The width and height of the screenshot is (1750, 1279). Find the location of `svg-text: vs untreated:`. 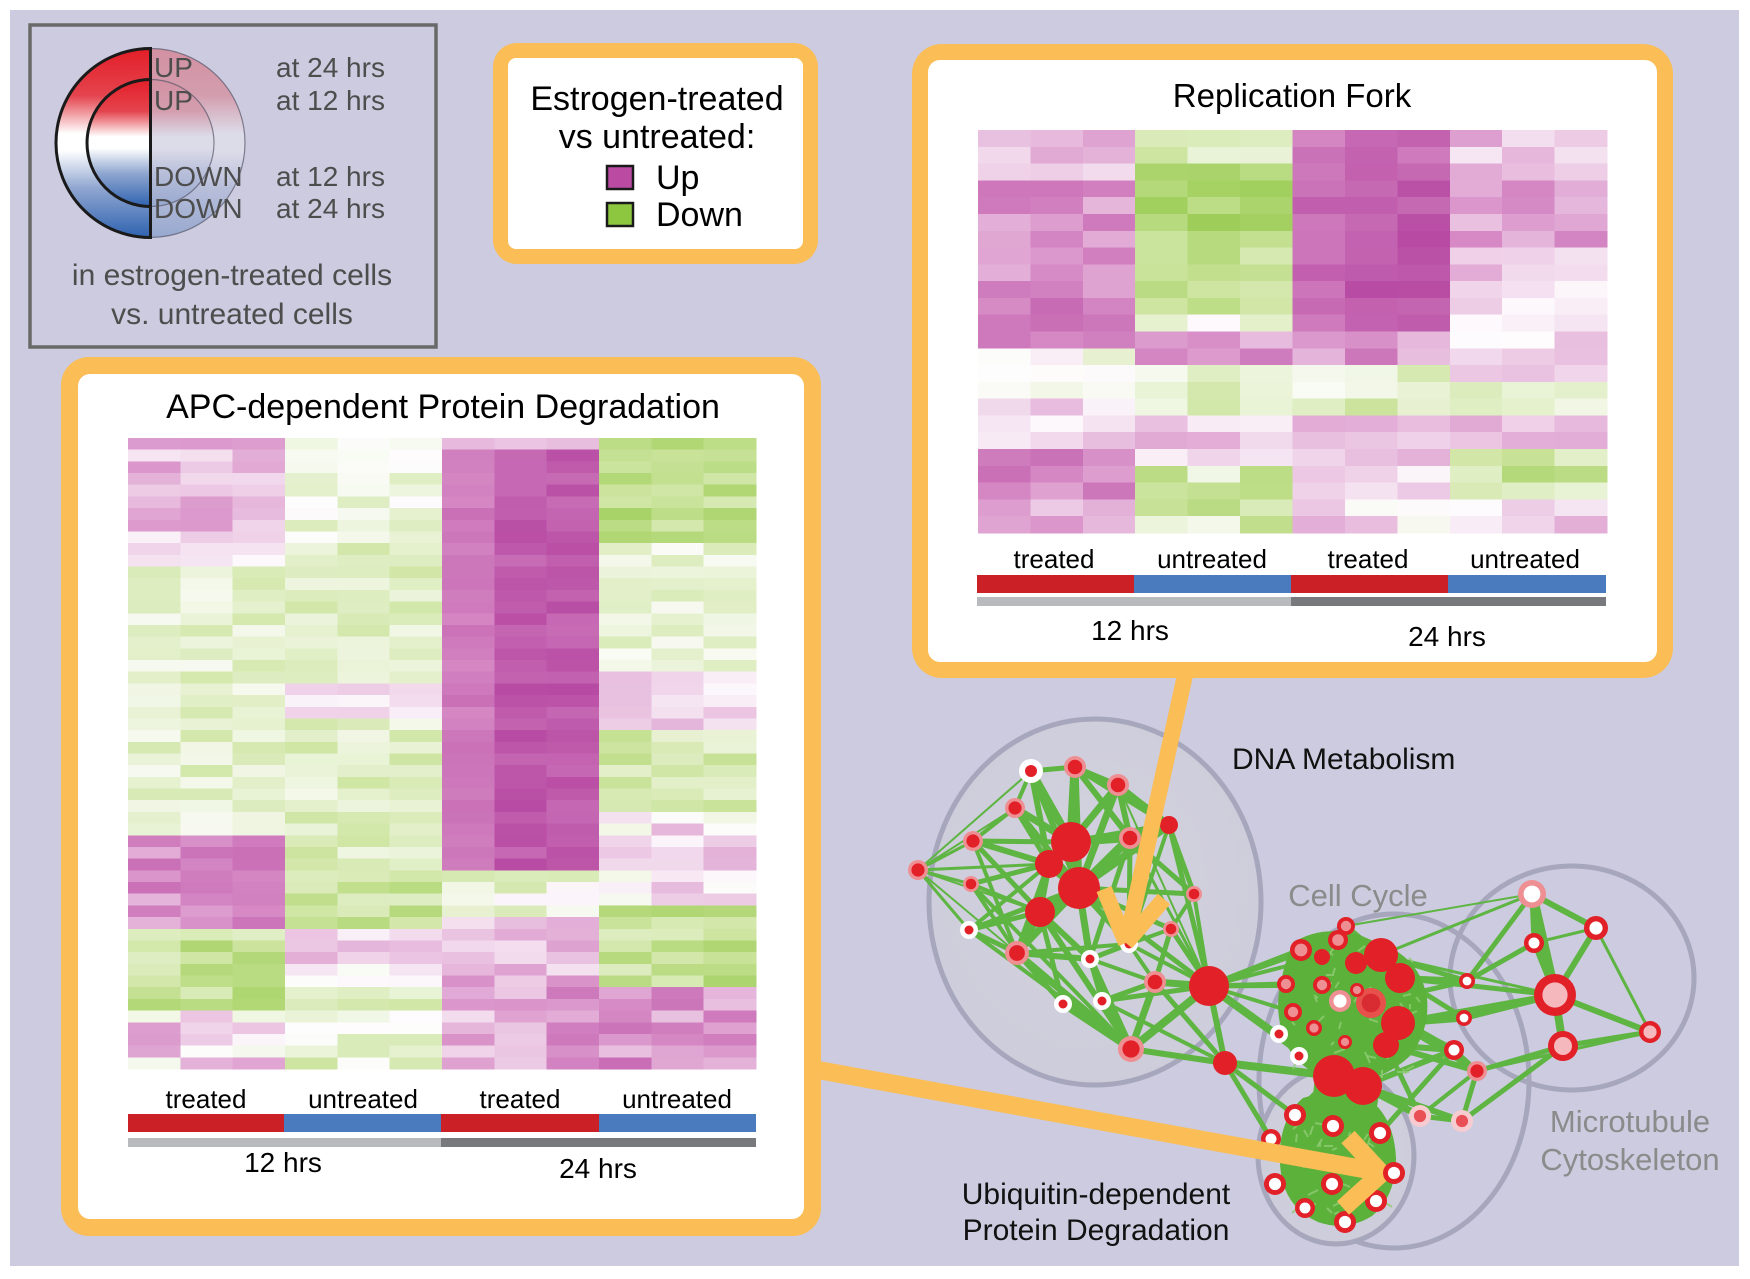

svg-text: vs untreated: is located at coordinates (657, 137).